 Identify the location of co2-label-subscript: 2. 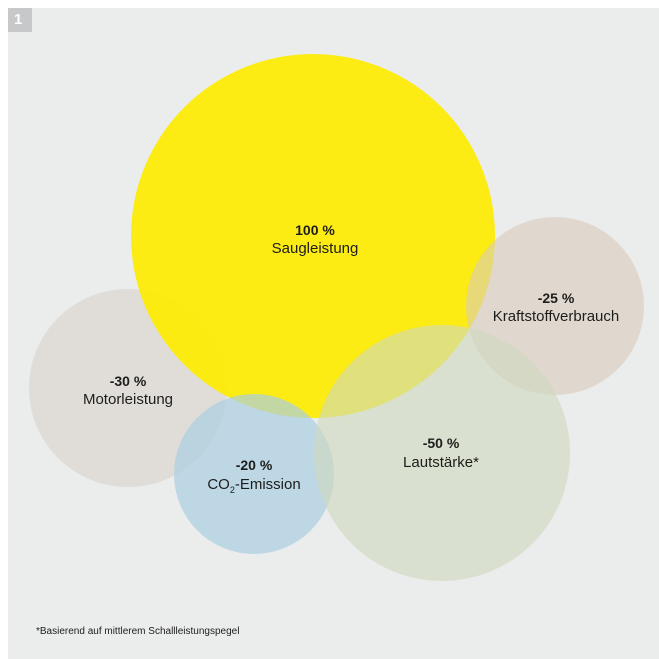
(232, 490).